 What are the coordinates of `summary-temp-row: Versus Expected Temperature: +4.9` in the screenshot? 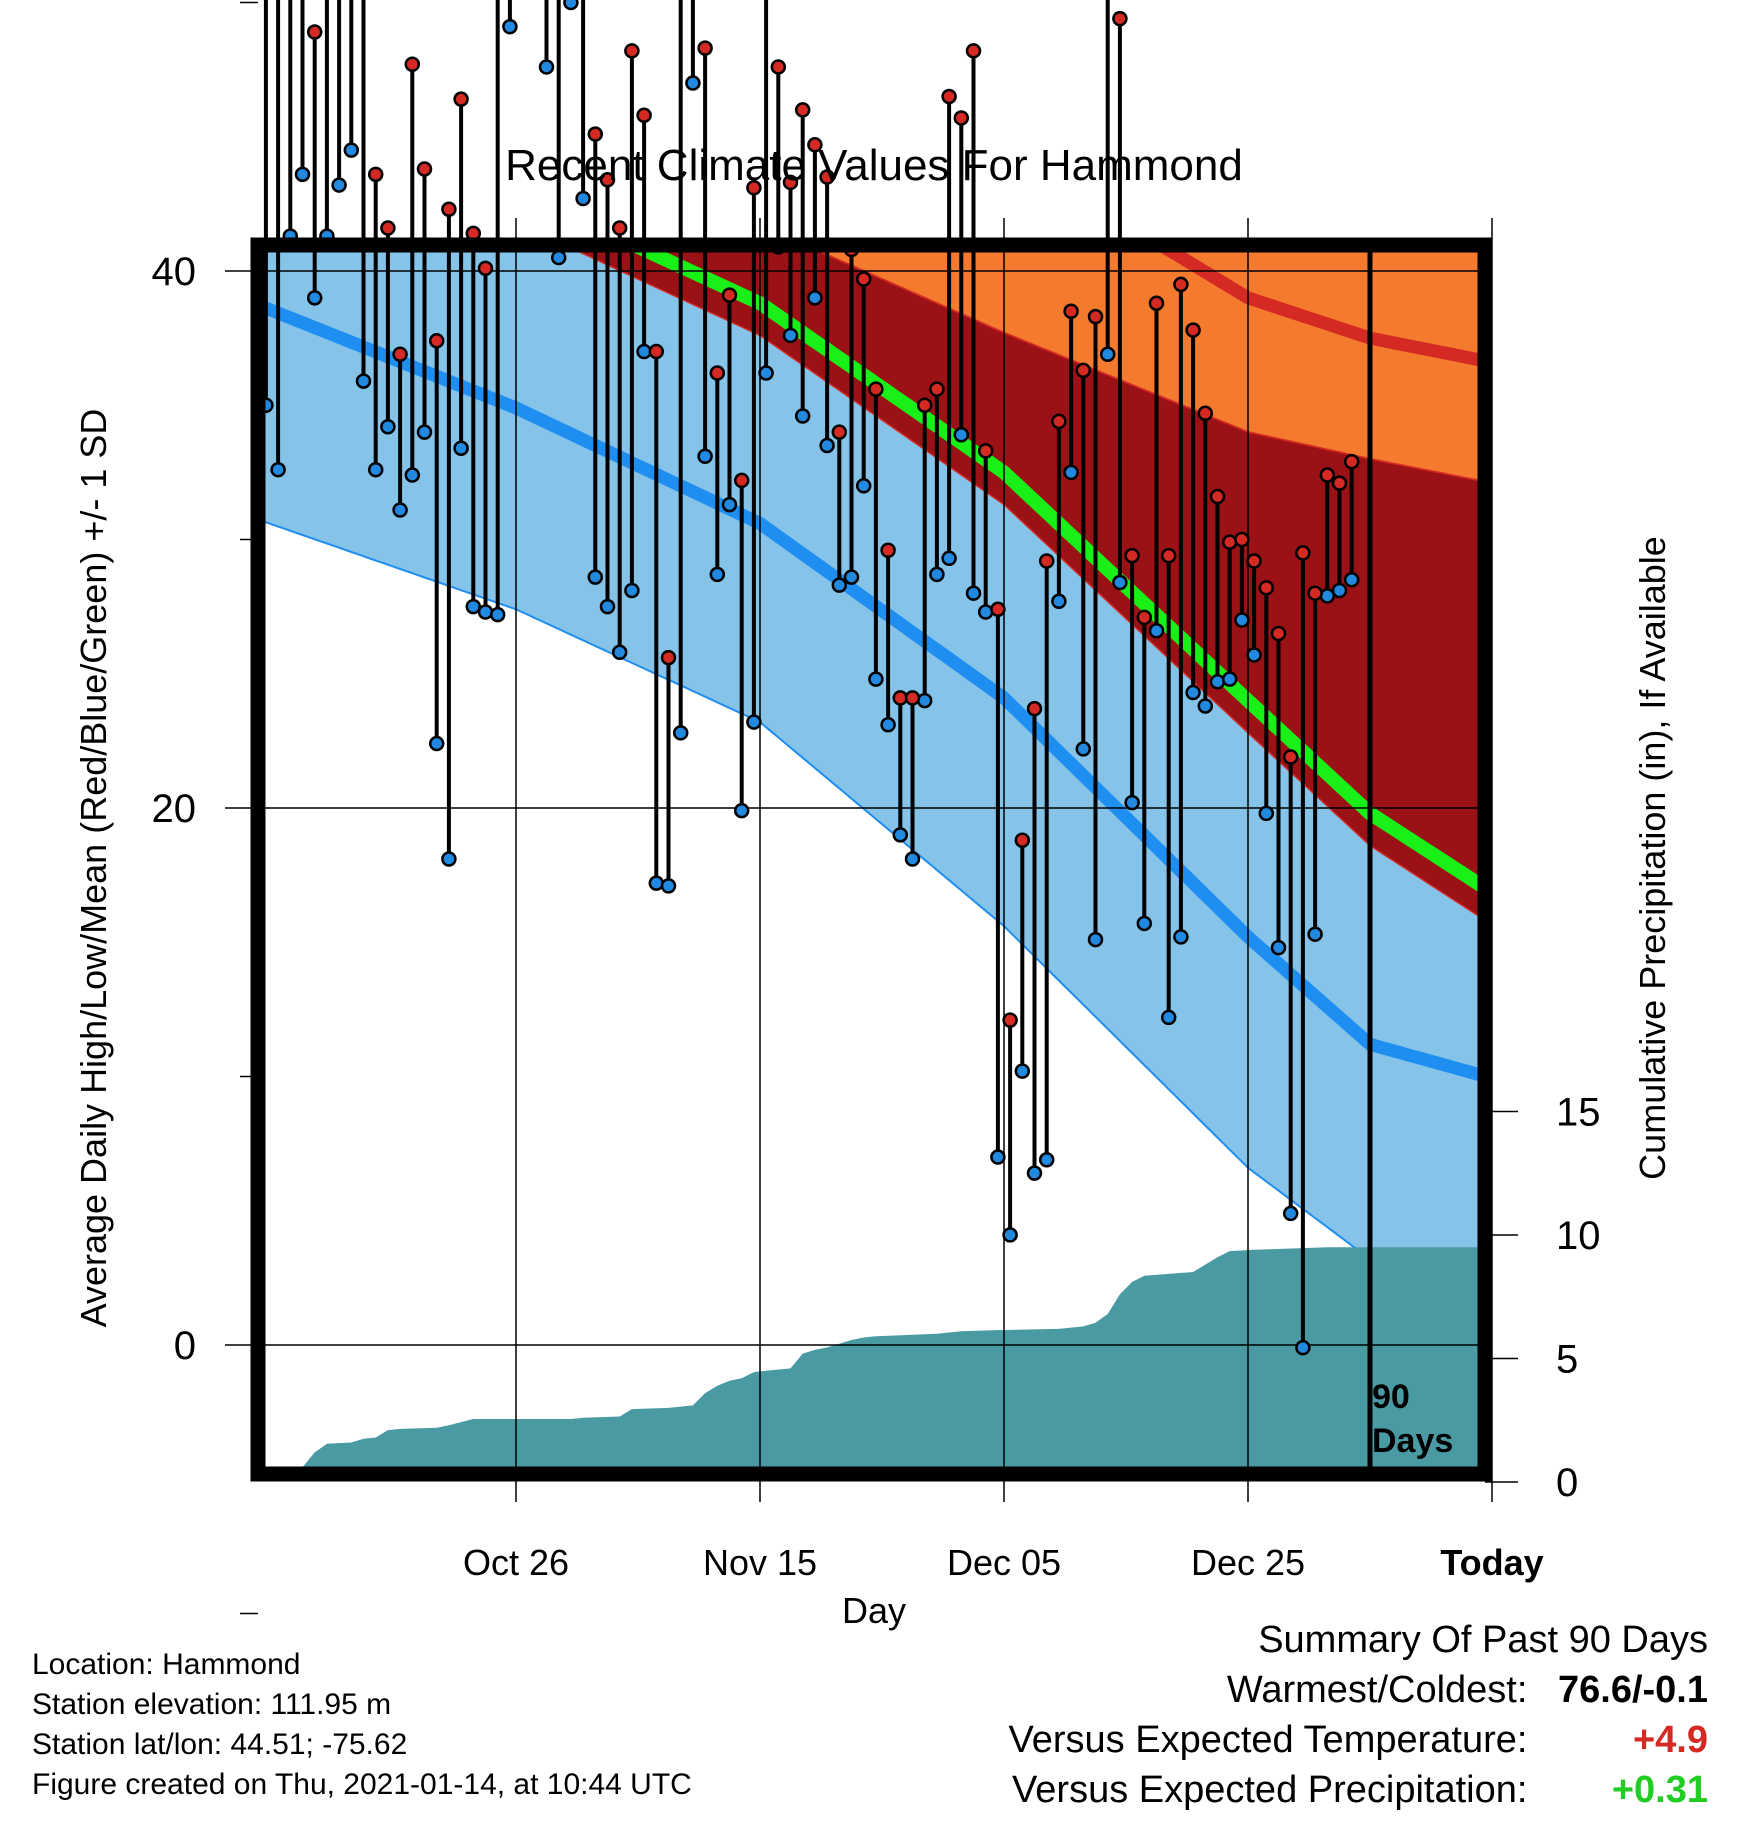 It's located at (1358, 1740).